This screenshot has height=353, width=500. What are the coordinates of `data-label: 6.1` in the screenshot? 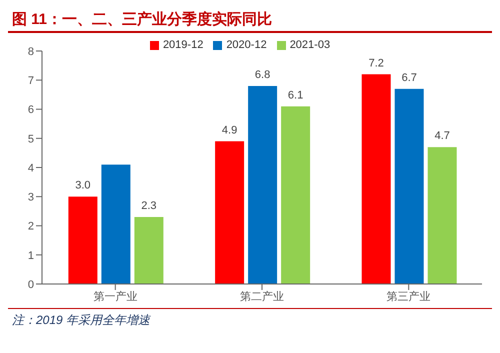 It's located at (296, 95).